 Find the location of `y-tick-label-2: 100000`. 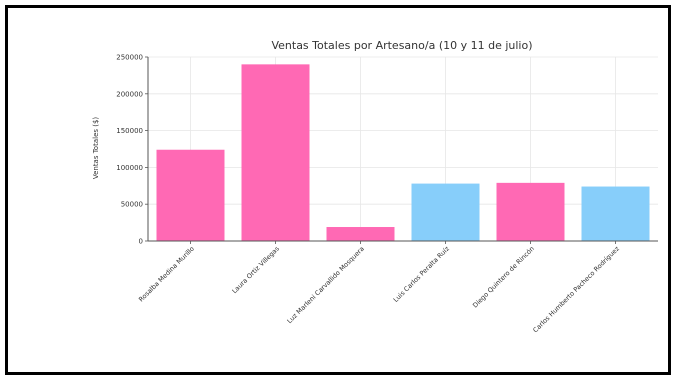

y-tick-label-2: 100000 is located at coordinates (129, 168).